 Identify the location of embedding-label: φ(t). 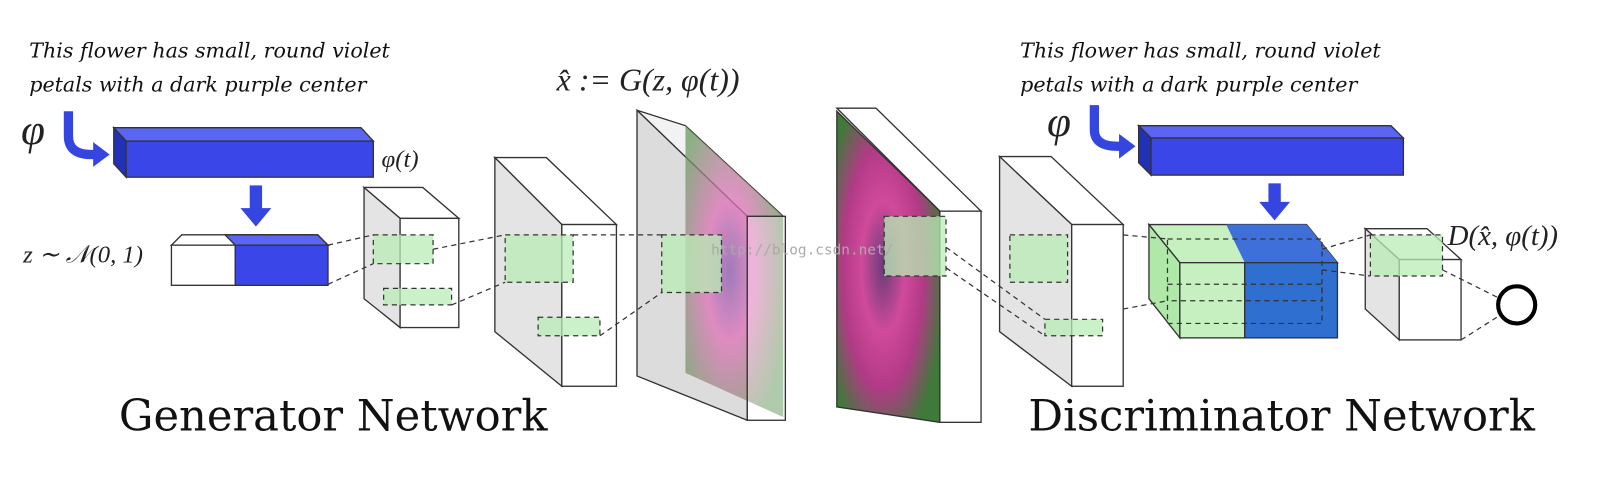
(400, 159).